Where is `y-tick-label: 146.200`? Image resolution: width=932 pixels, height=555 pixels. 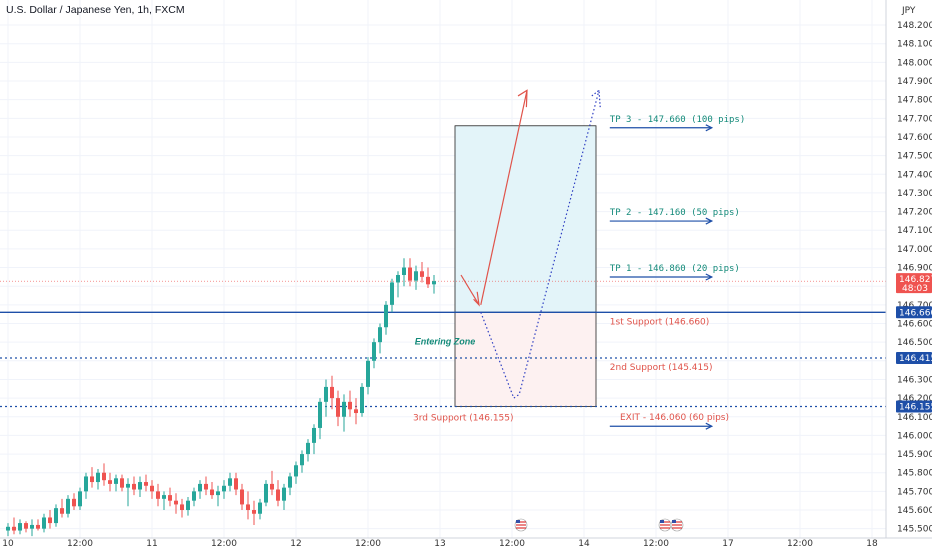 y-tick-label: 146.200 is located at coordinates (914, 399).